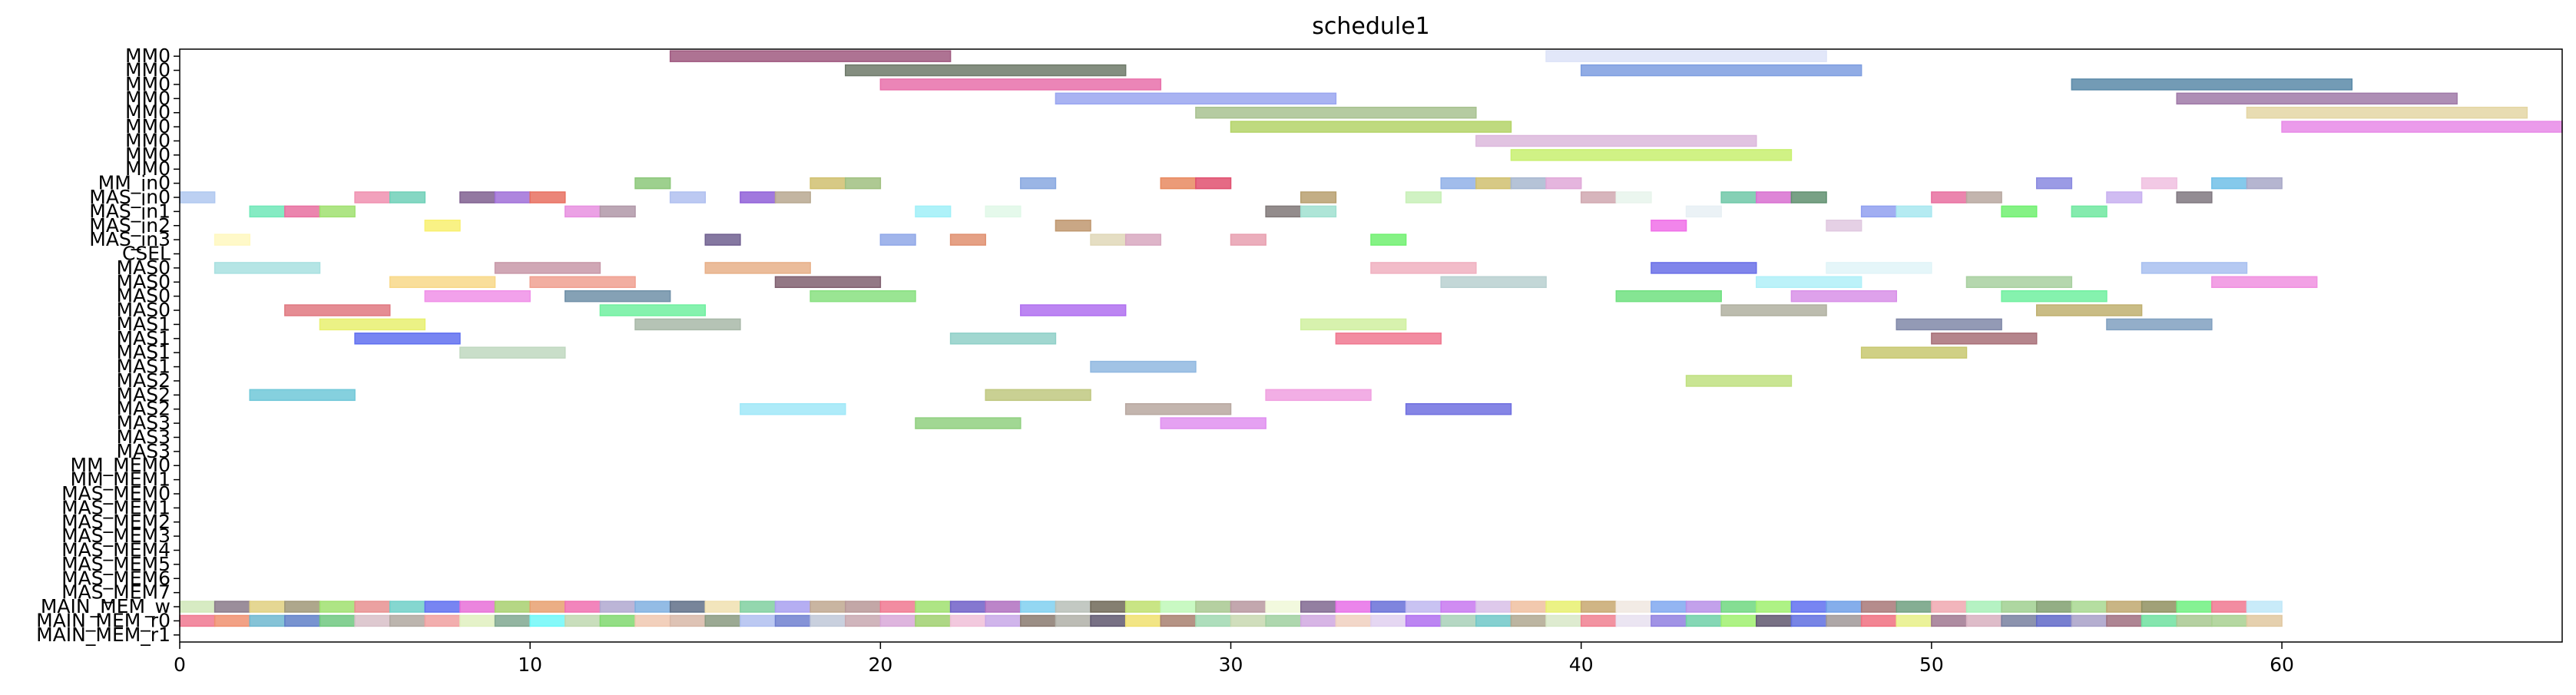 This screenshot has height=695, width=2576. I want to click on task-bar: MM_in0: 53-54, so click(2054, 183).